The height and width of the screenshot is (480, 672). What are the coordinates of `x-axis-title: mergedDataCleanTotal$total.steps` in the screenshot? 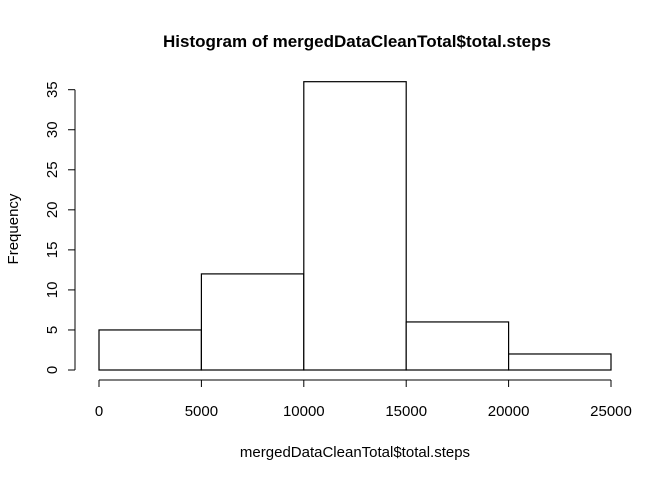 It's located at (355, 452).